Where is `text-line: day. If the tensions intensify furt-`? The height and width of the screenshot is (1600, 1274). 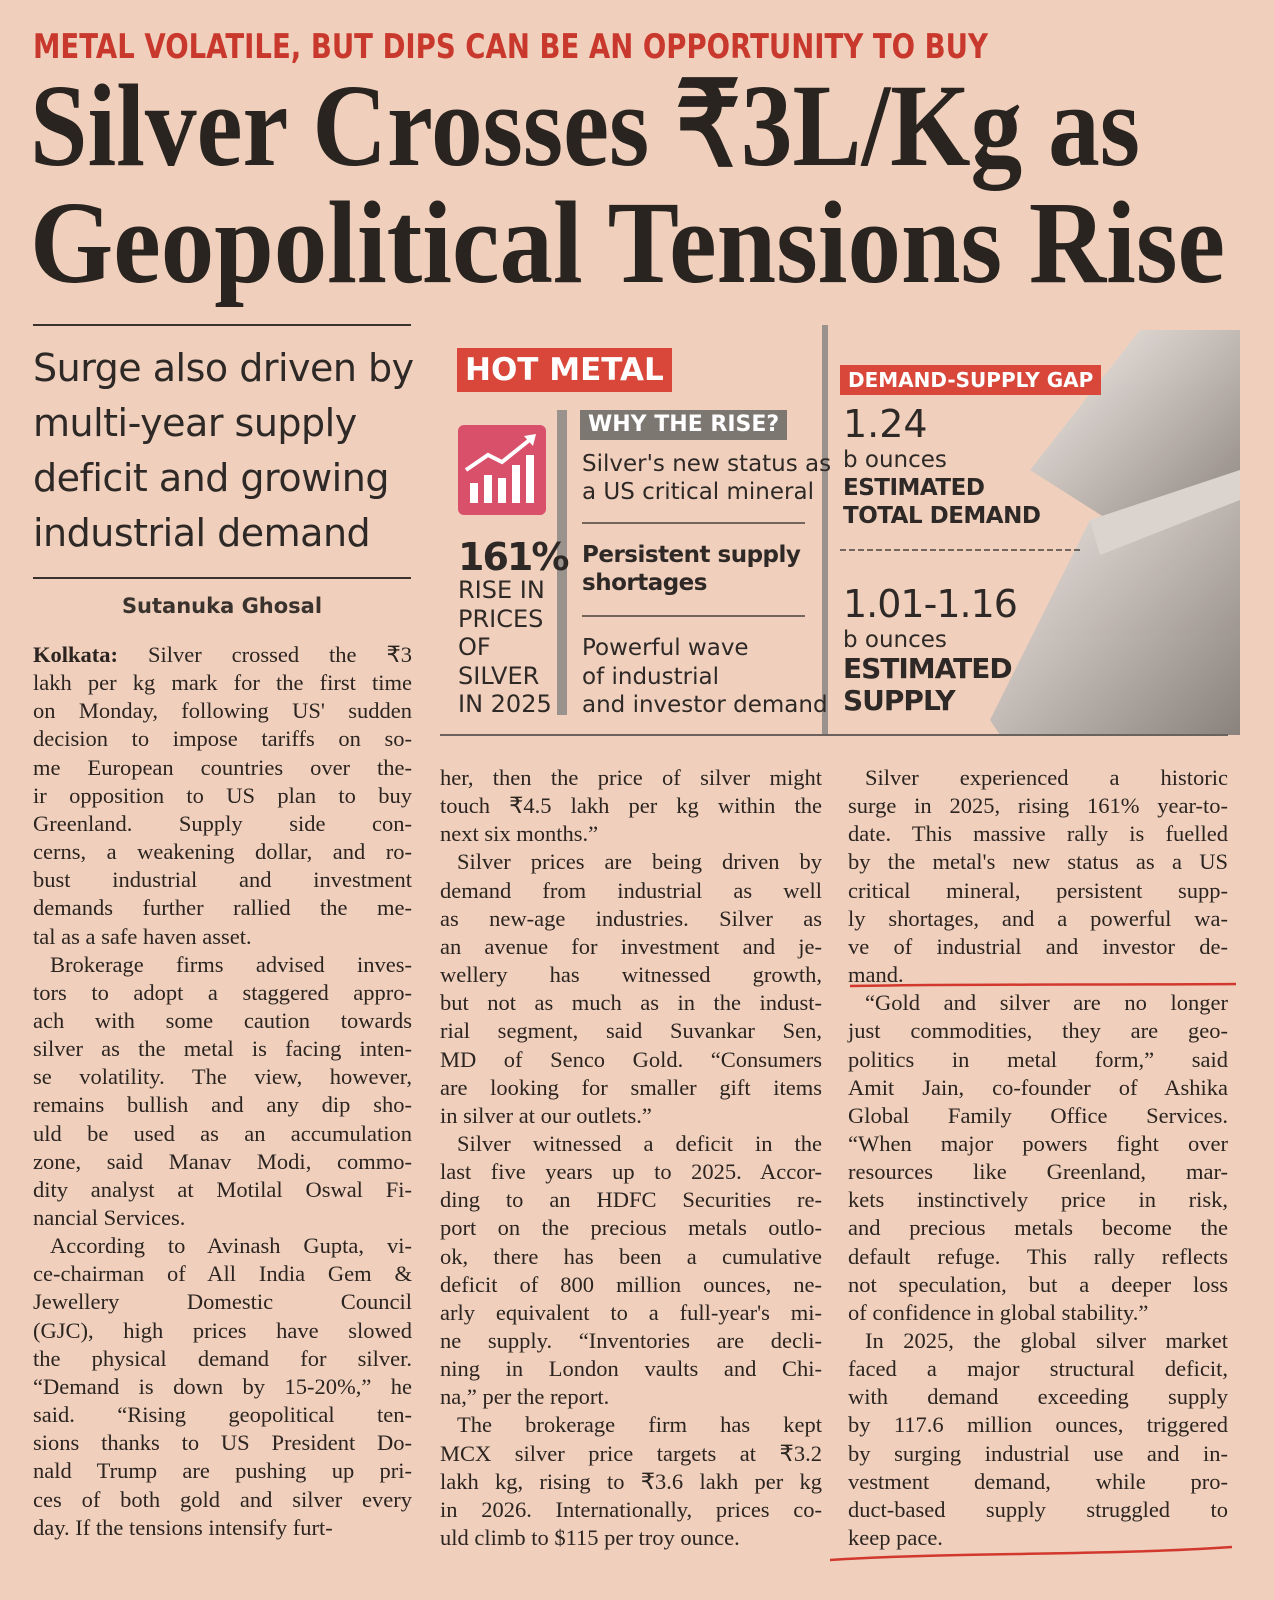
text-line: day. If the tensions intensify furt- is located at coordinates (183, 1527).